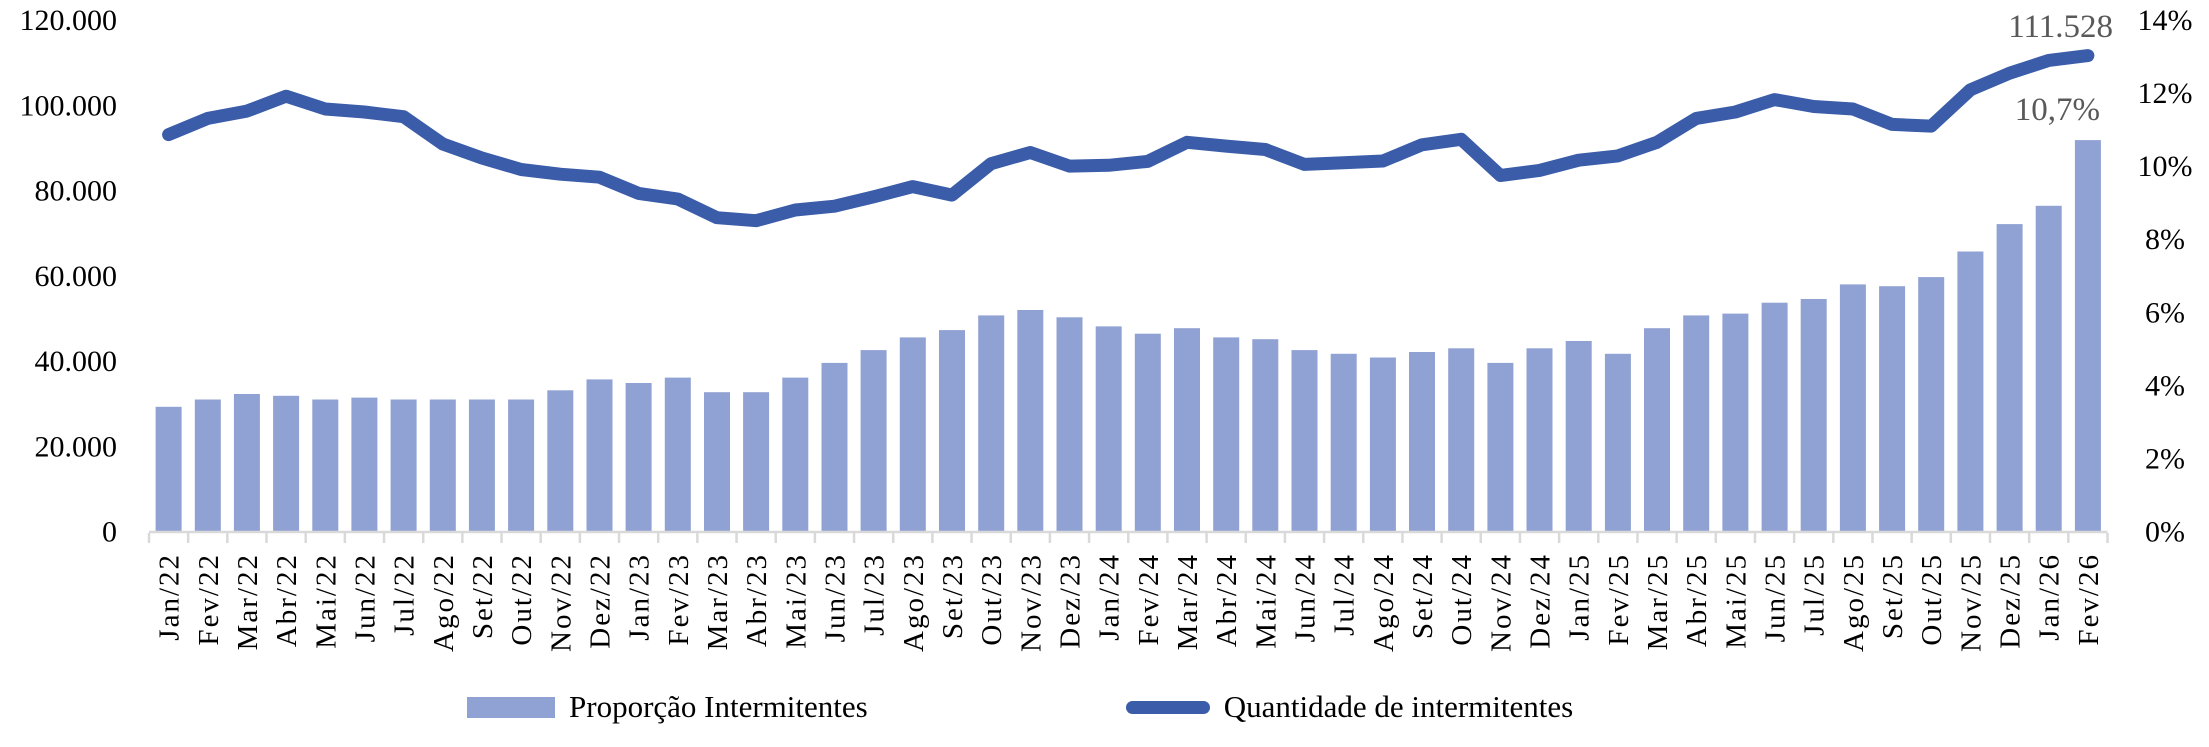 The height and width of the screenshot is (747, 2209). Describe the element at coordinates (1774, 416) in the screenshot. I see `bar-Jun/25` at that location.